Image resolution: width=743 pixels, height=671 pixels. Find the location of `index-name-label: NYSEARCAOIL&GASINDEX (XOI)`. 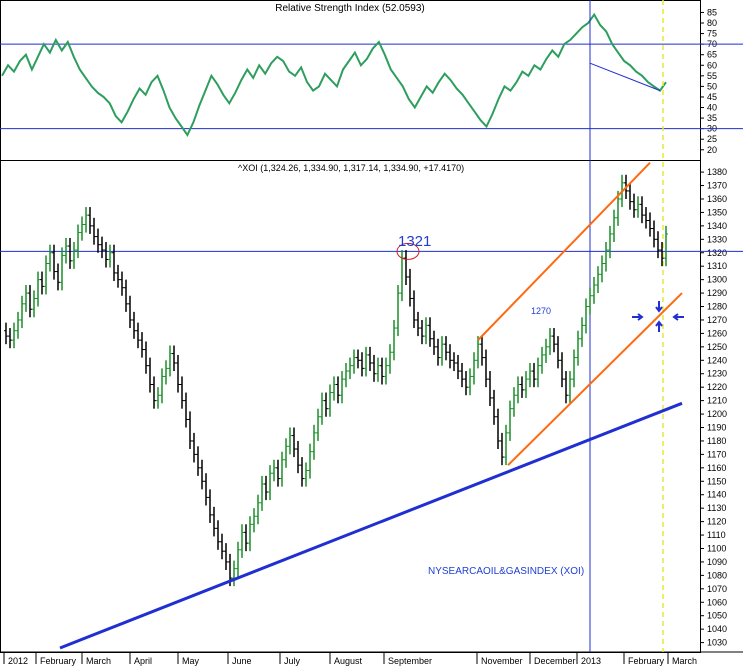

index-name-label: NYSEARCAOIL&GASINDEX (XOI) is located at coordinates (506, 571).